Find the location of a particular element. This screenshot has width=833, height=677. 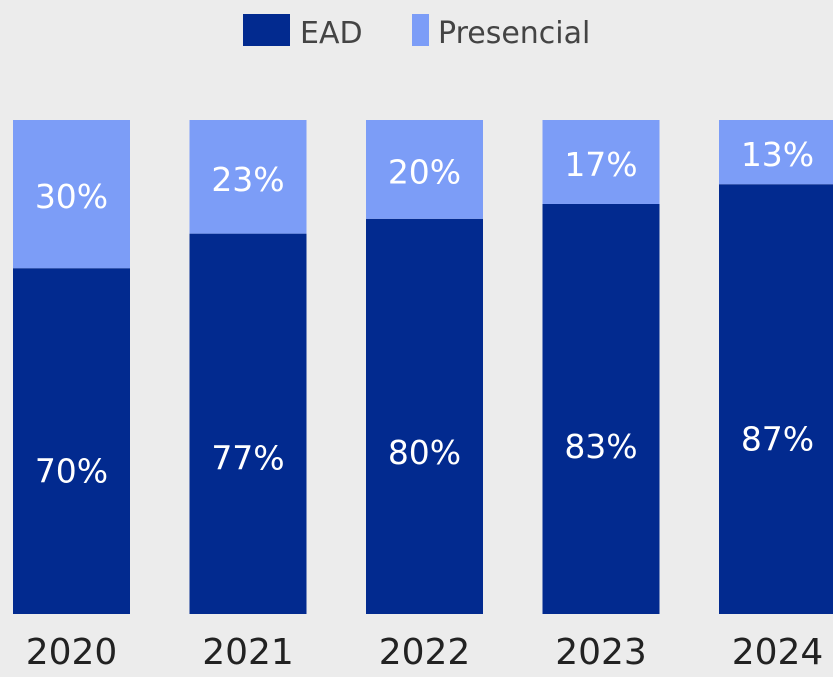

bar-presencial-2022 is located at coordinates (424, 169).